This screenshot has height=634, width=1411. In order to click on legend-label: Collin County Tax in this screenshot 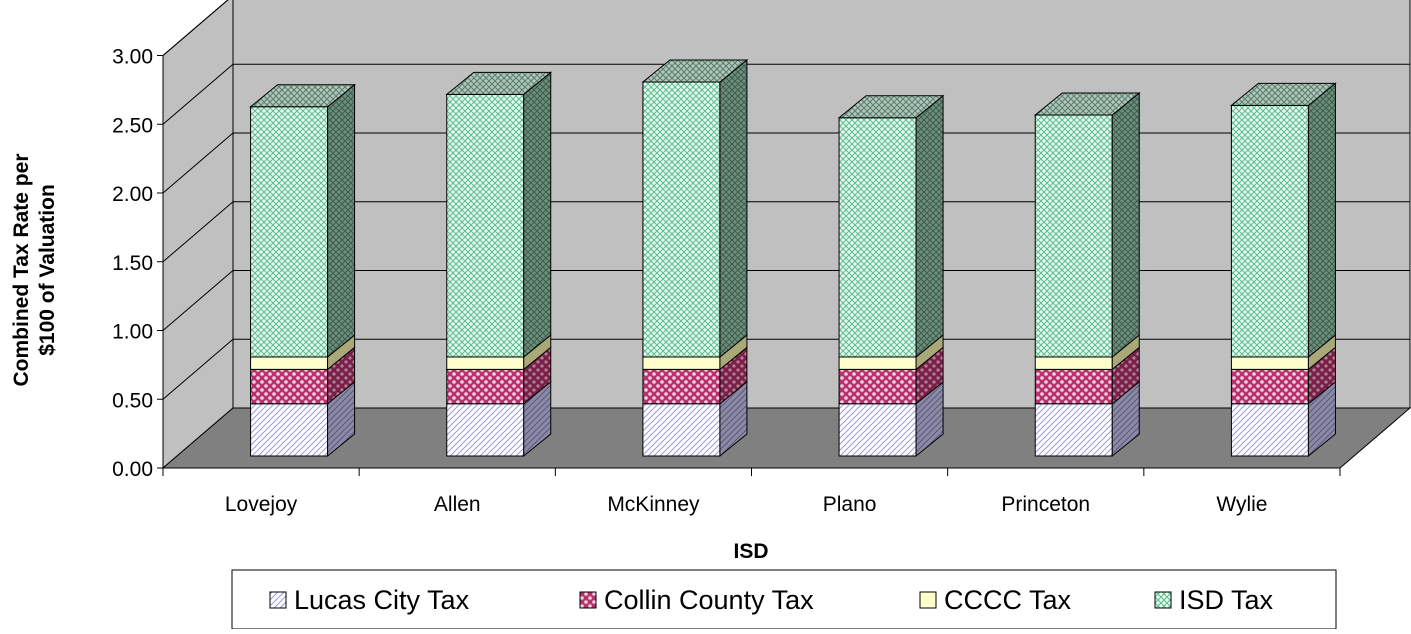, I will do `click(709, 600)`.